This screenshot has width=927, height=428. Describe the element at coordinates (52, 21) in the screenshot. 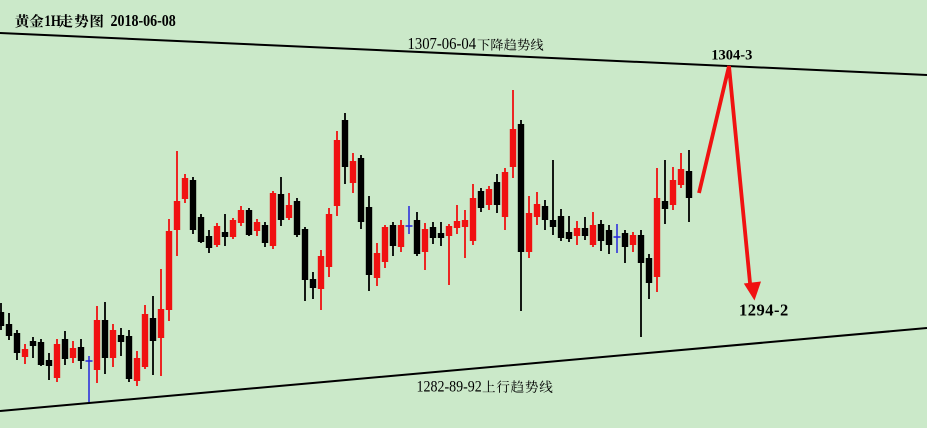

I see `svg-text: 1H` at that location.